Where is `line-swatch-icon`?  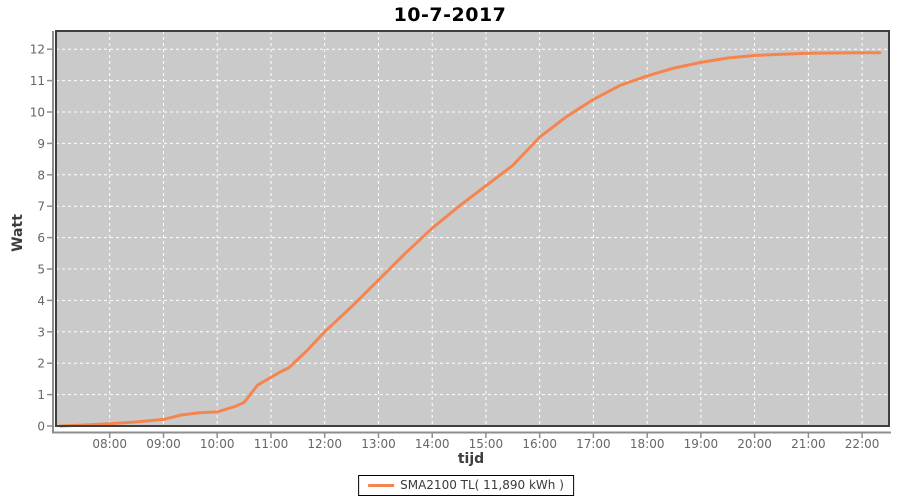 line-swatch-icon is located at coordinates (381, 485).